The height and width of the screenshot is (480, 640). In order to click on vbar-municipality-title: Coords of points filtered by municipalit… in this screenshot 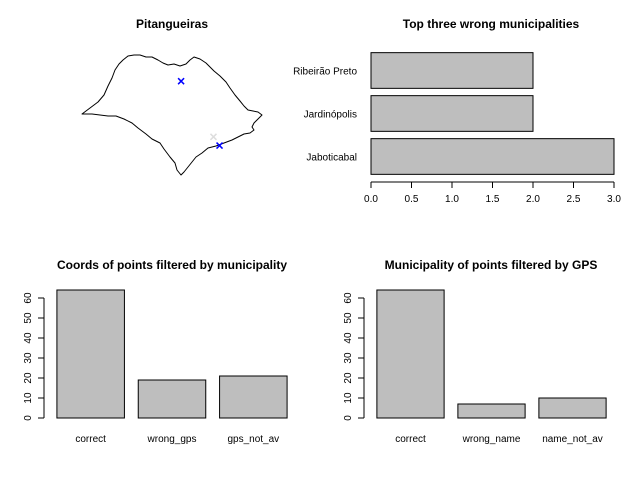, I will do `click(172, 265)`.